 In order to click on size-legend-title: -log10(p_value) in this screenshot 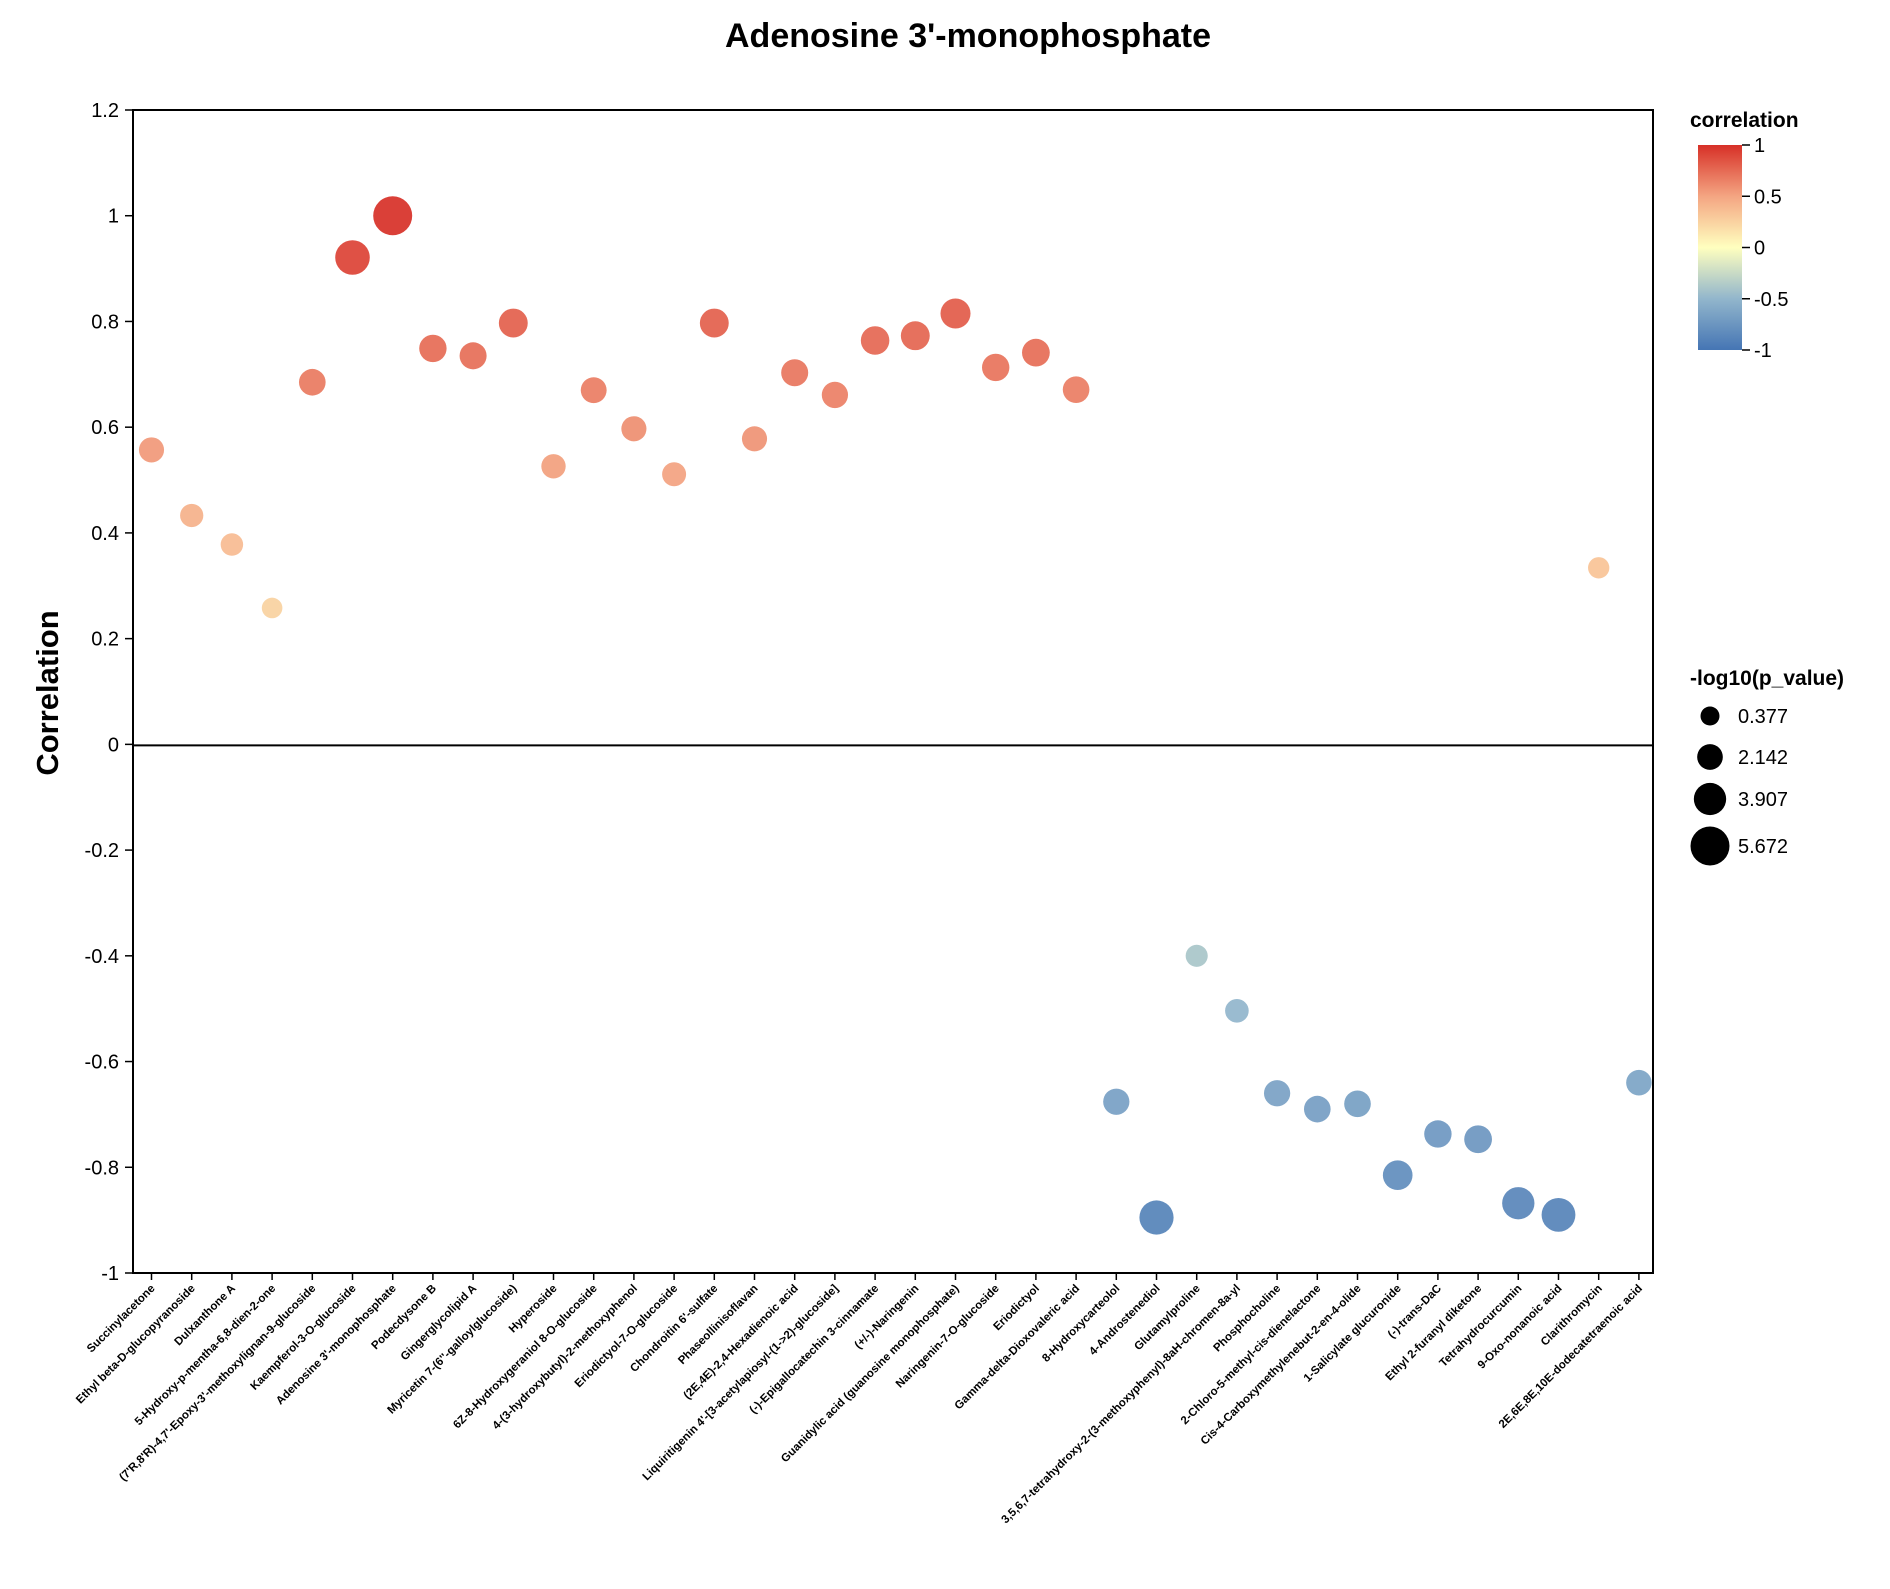, I will do `click(1767, 678)`.